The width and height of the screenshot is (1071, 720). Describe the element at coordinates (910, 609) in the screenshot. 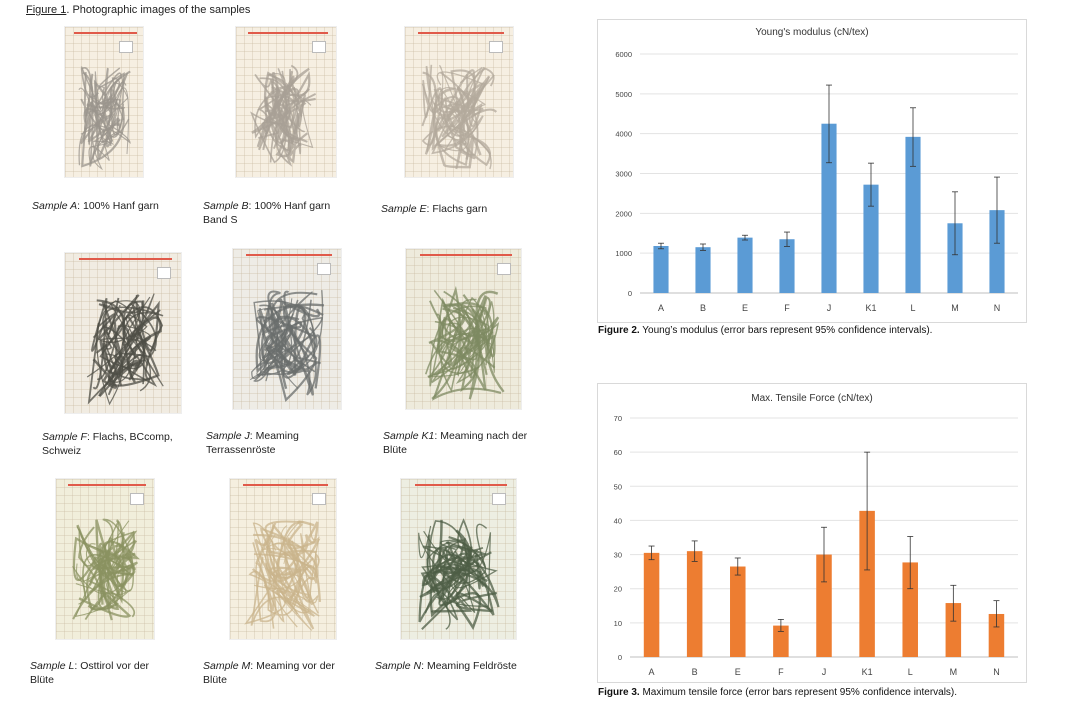

I see `bar-l` at that location.